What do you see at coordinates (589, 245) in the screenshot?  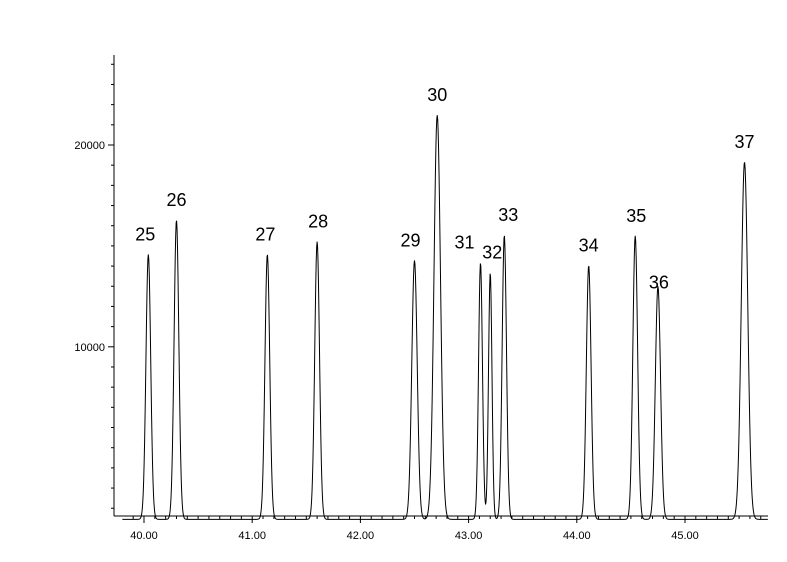 I see `peak-label-34: 34` at bounding box center [589, 245].